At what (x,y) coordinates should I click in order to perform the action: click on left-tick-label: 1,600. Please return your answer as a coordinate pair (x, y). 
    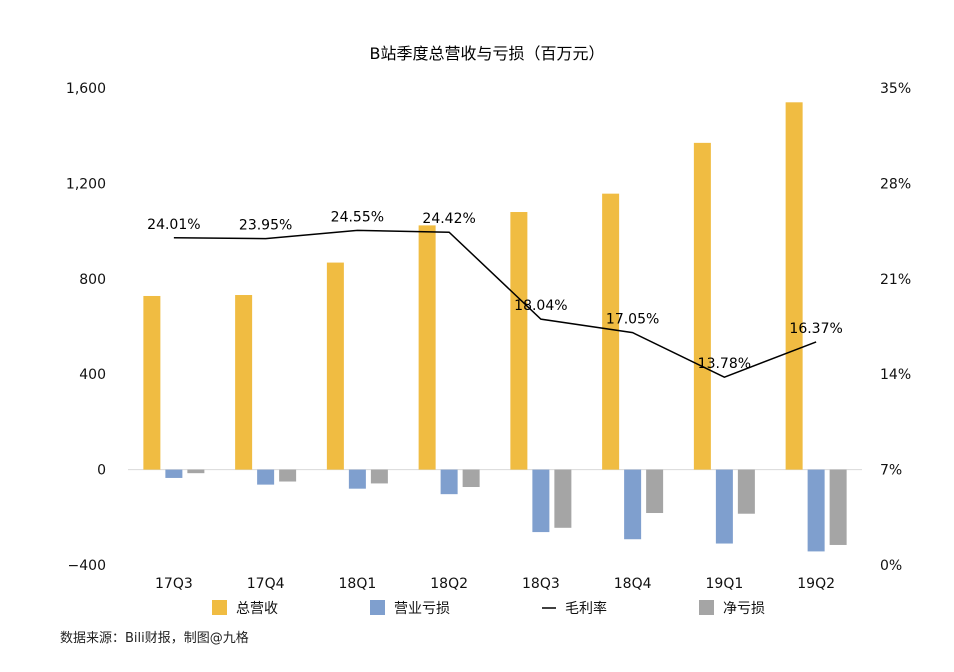
    Looking at the image, I should click on (86, 89).